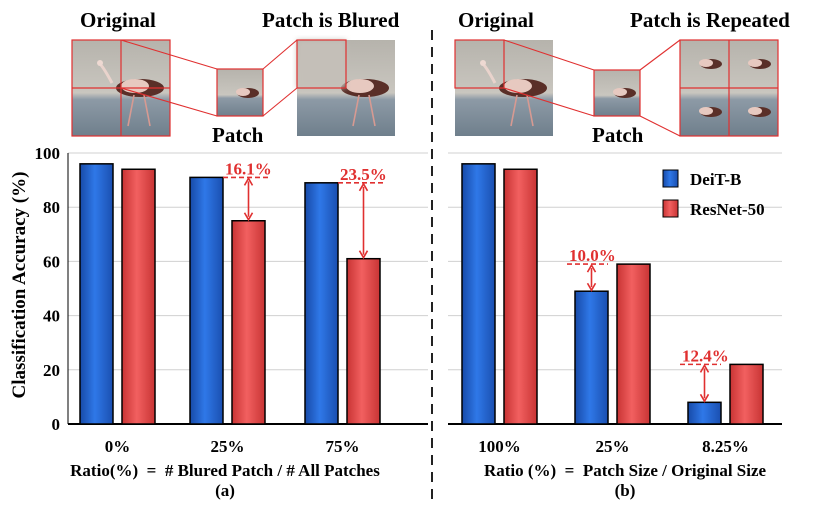 The image size is (830, 511). Describe the element at coordinates (710, 20) in the screenshot. I see `right-patch-title: Patch is Repeated` at that location.